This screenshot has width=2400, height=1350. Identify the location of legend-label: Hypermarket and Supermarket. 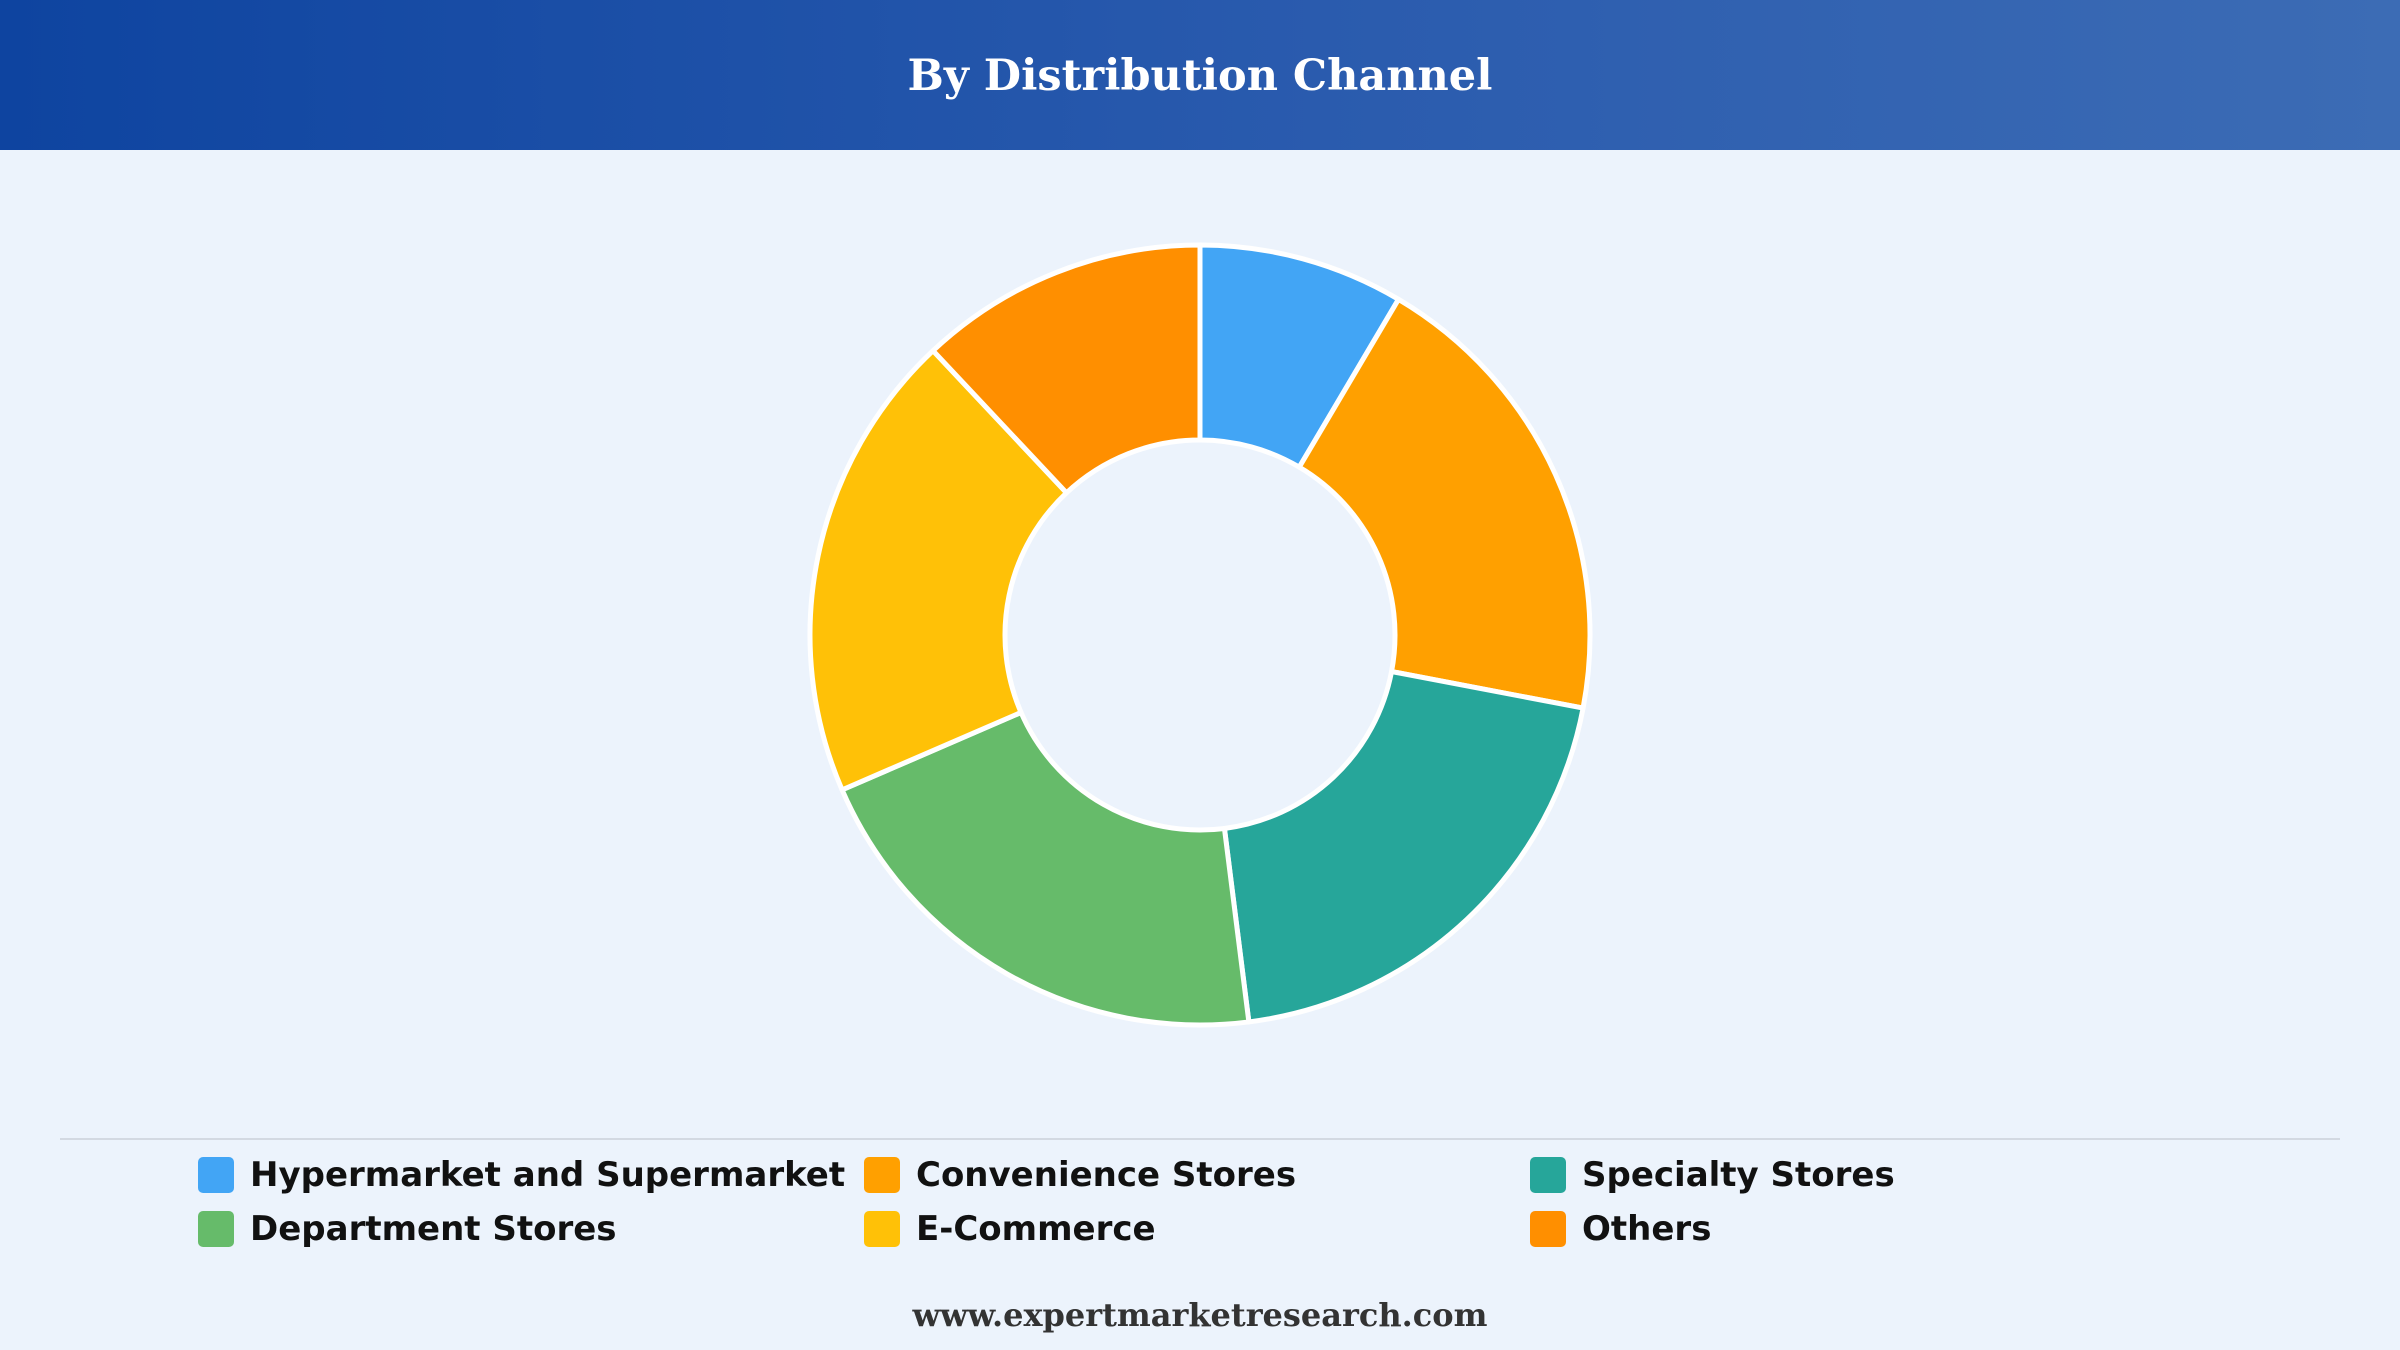
(548, 1175).